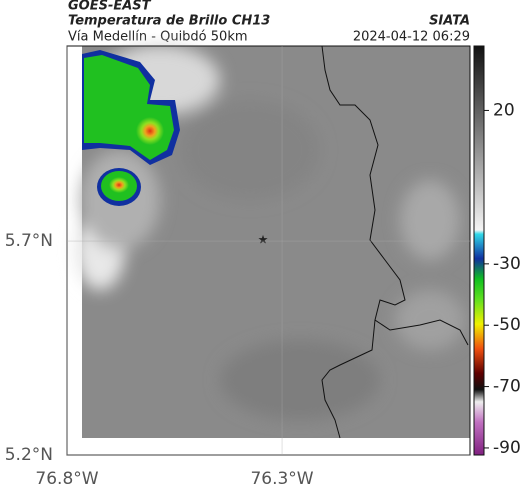 This screenshot has height=491, width=526. What do you see at coordinates (158, 37) in the screenshot?
I see `subtitle: Vía Medellín - Quibdó 50km` at bounding box center [158, 37].